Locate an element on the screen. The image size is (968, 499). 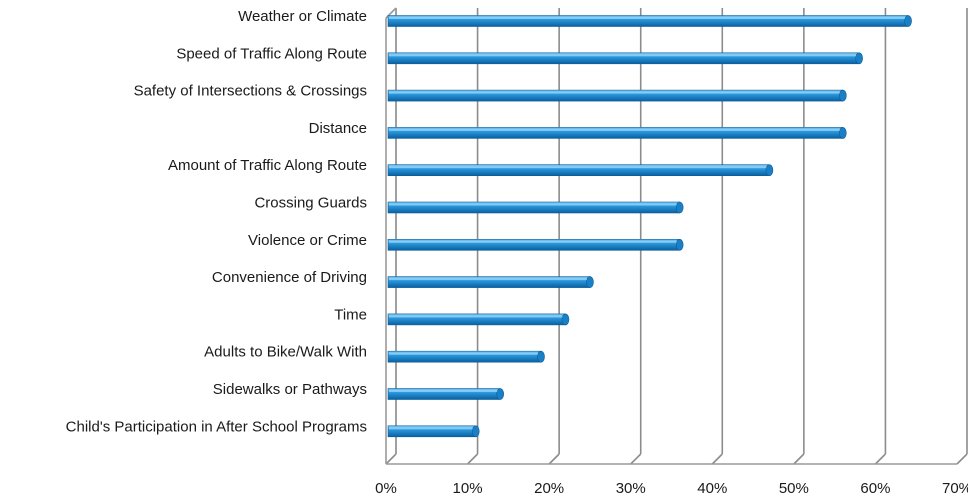
x-tick-label: 40% is located at coordinates (712, 488).